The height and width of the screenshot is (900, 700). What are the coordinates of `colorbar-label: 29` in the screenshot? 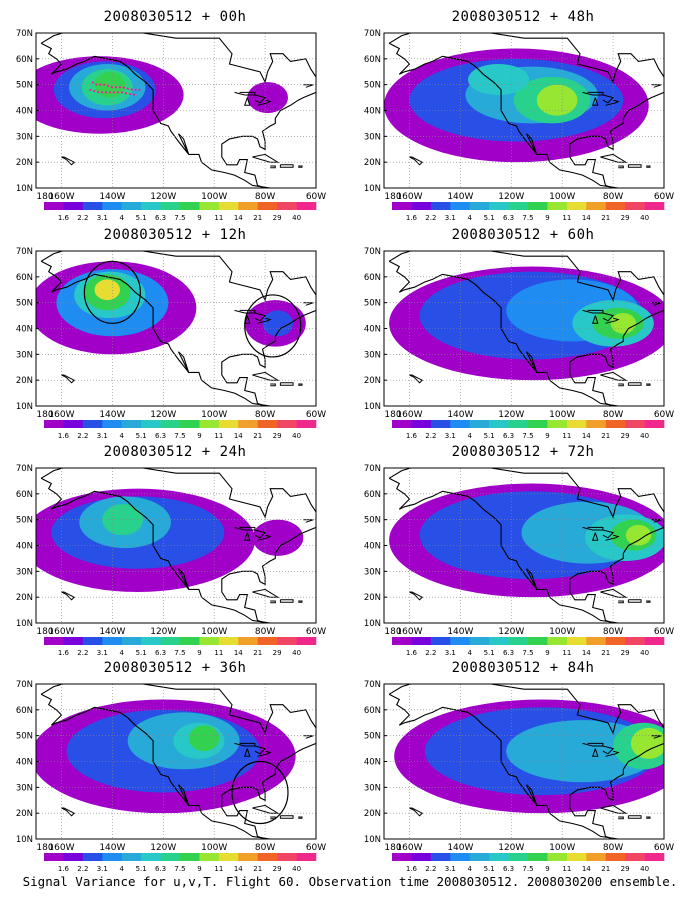 It's located at (277, 436).